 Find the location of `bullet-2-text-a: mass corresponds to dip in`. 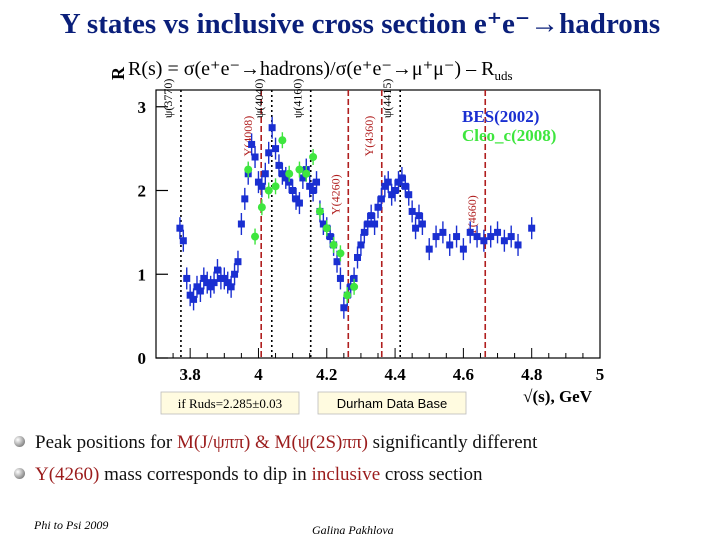

bullet-2-text-a: mass corresponds to dip in is located at coordinates (205, 474).